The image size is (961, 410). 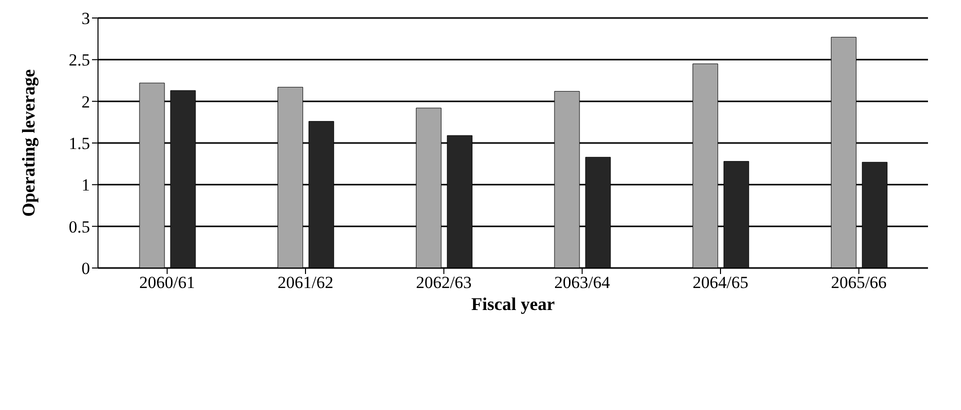 What do you see at coordinates (86, 268) in the screenshot?
I see `y-tick-label: 0` at bounding box center [86, 268].